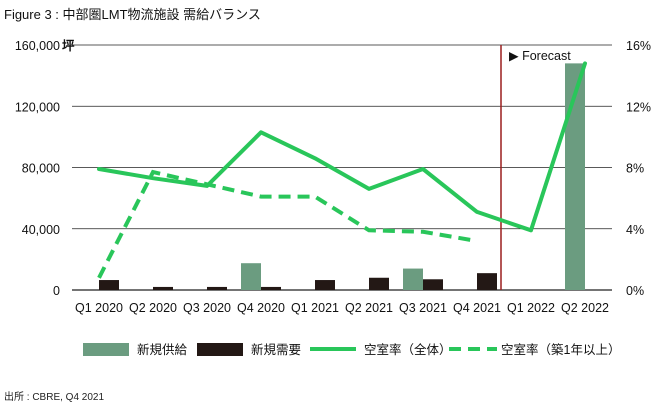 The height and width of the screenshot is (405, 663). Describe the element at coordinates (106, 349) in the screenshot. I see `legend-swatch-supply` at that location.